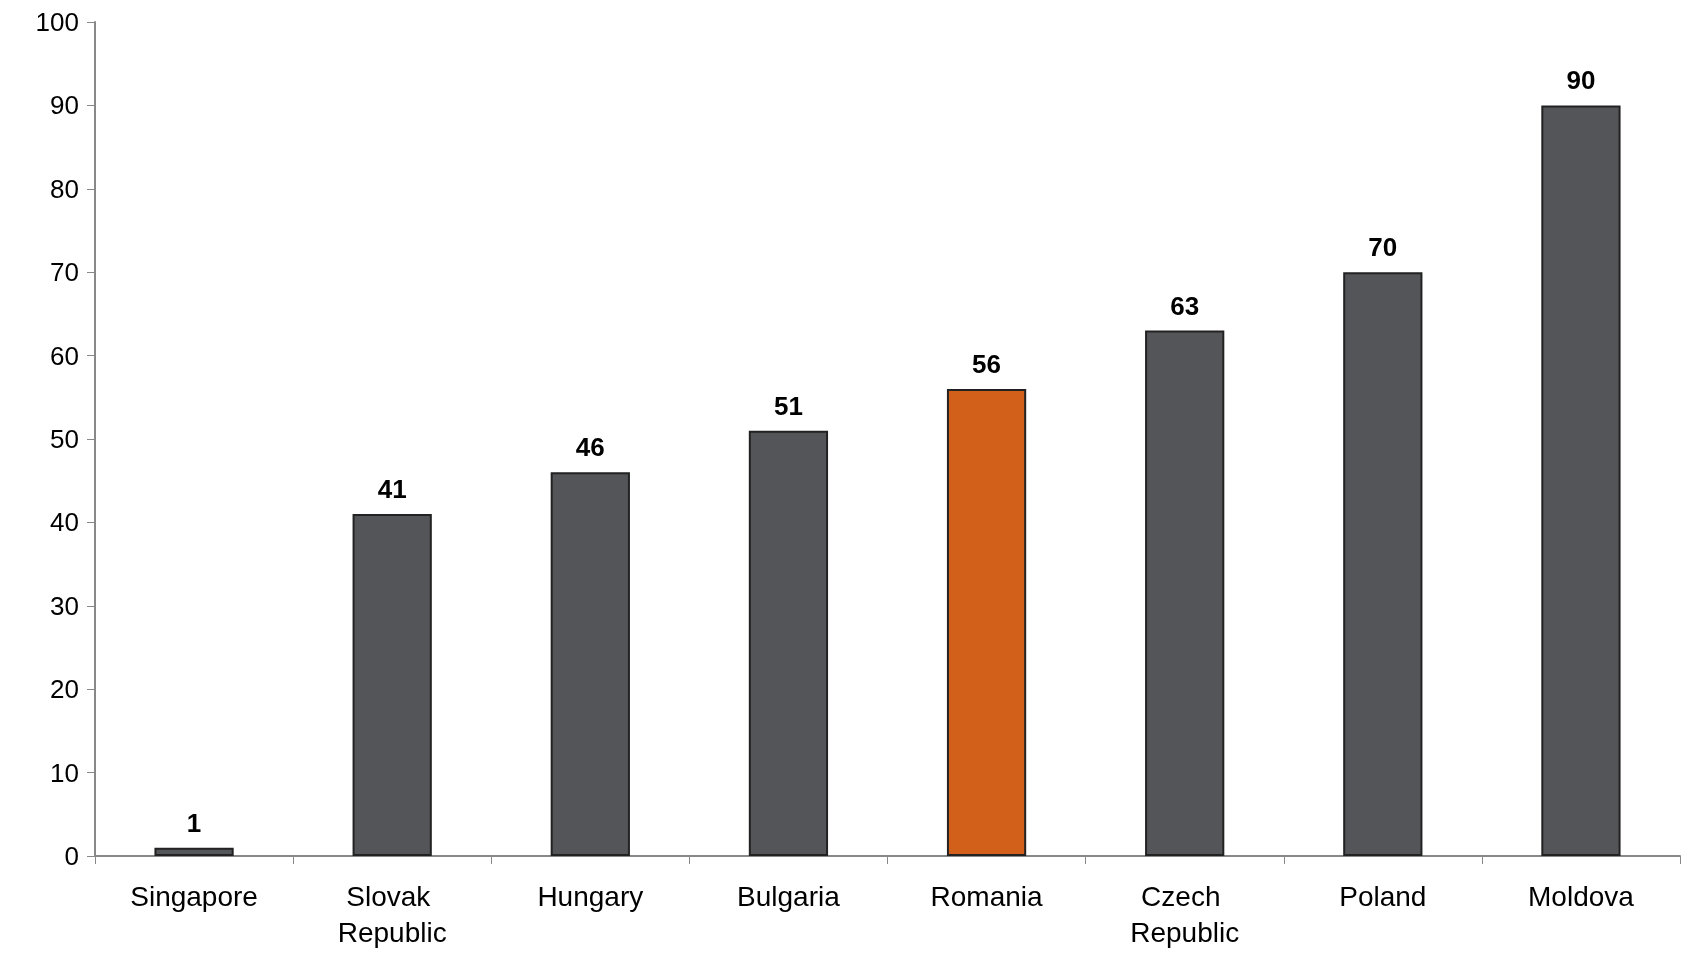 The image size is (1690, 976). I want to click on x-tick-label: Romania, so click(987, 896).